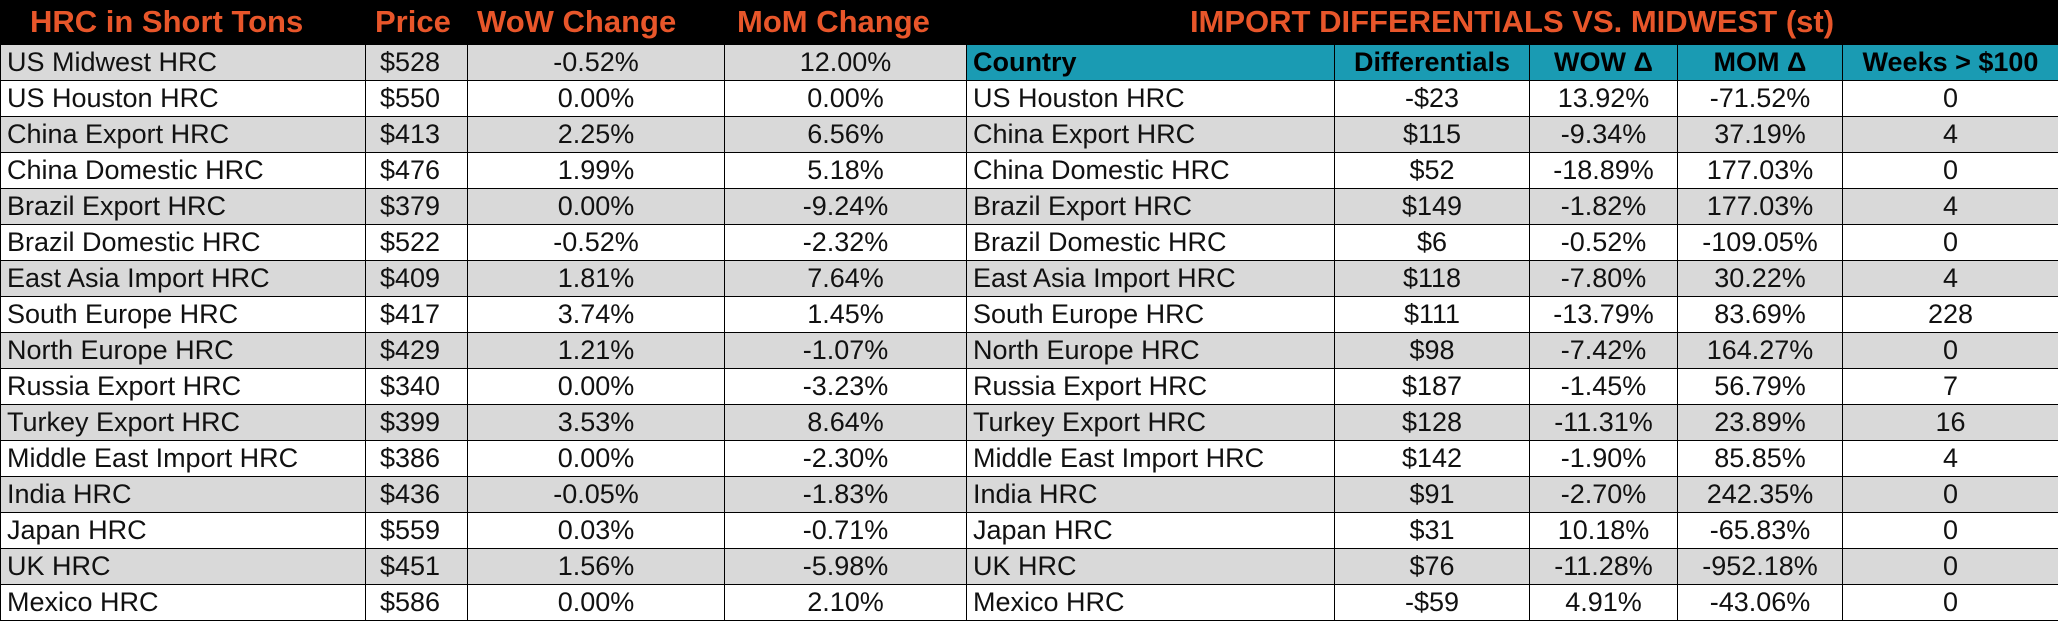 This screenshot has height=621, width=2058. Describe the element at coordinates (183, 98) in the screenshot. I see `product-name-cell: US Houston HRC` at that location.